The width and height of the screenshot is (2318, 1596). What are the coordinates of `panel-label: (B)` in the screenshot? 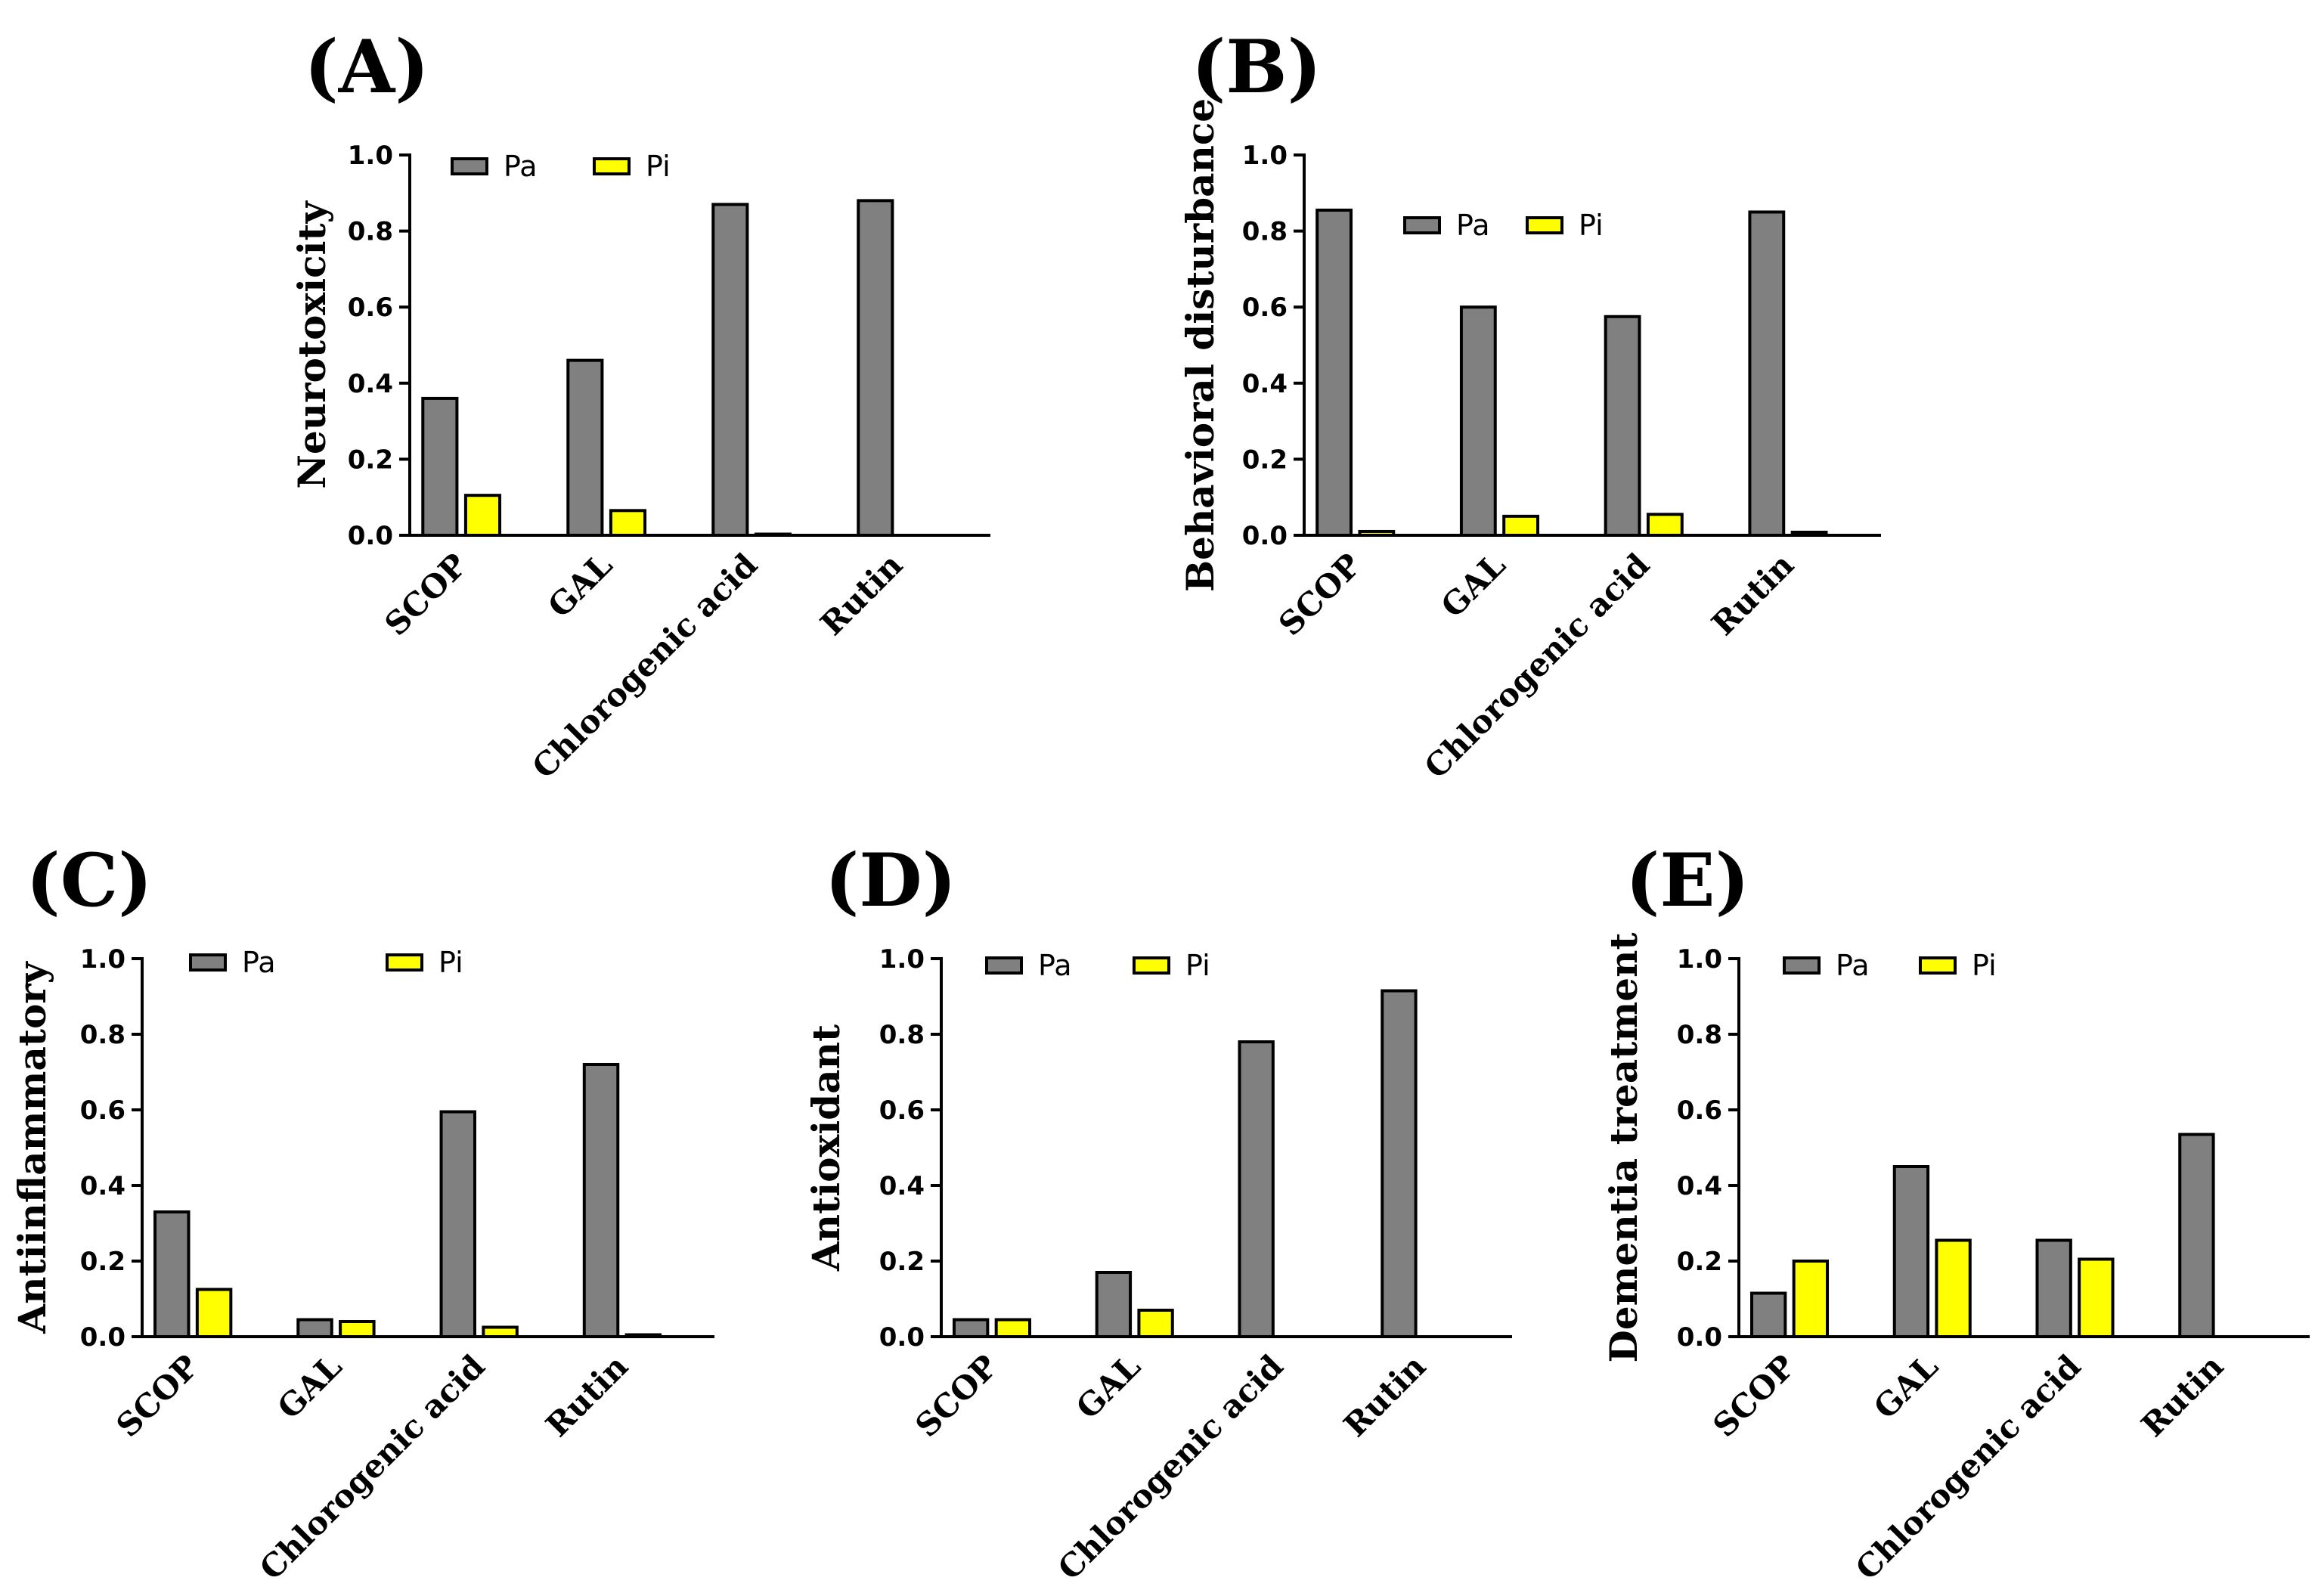 It's located at (1257, 67).